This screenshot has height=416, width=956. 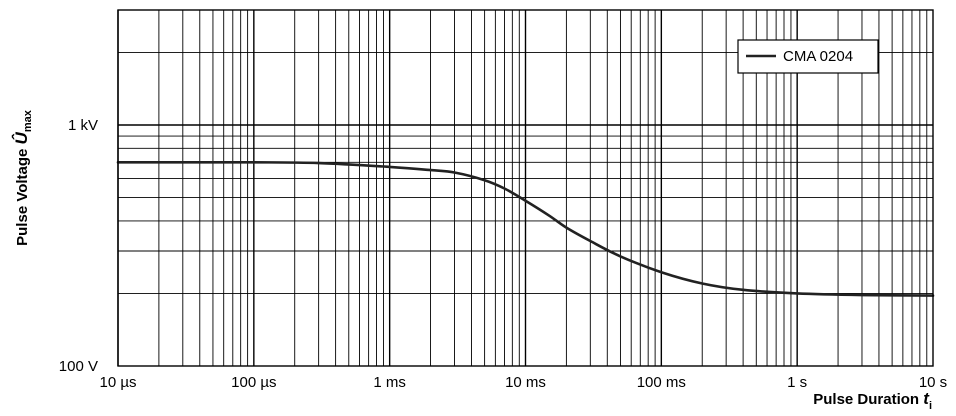 I want to click on y-axis-title-variable: Û, so click(x=21, y=137).